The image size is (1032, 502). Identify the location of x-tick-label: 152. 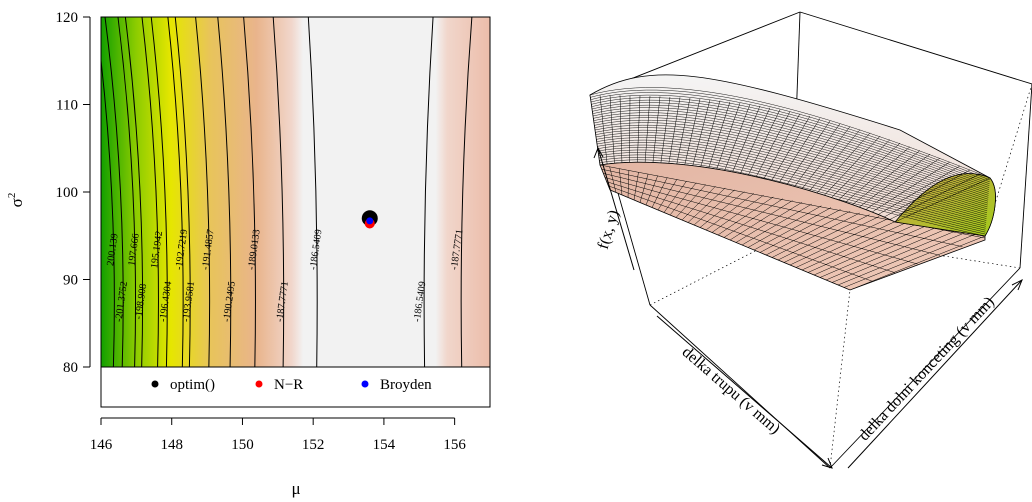
(313, 445).